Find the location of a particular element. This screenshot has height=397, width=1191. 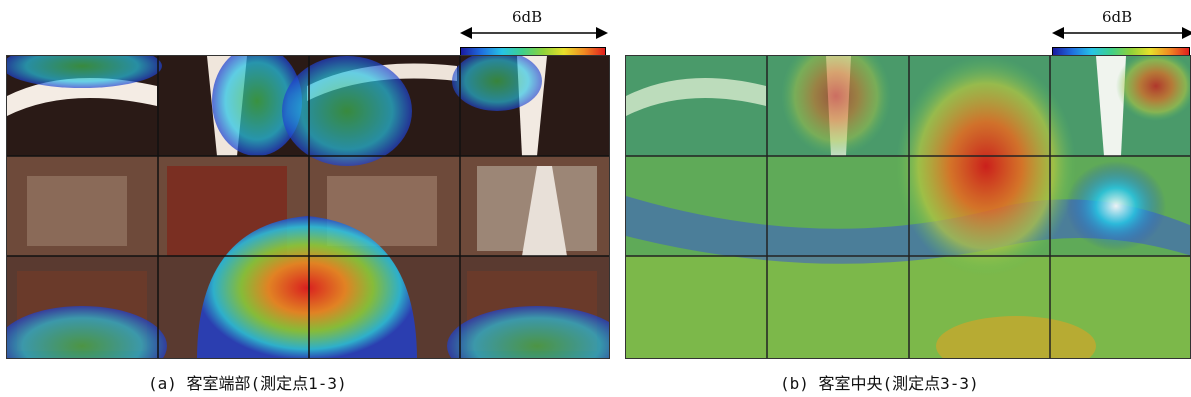

scale-arrow-a is located at coordinates (534, 33).